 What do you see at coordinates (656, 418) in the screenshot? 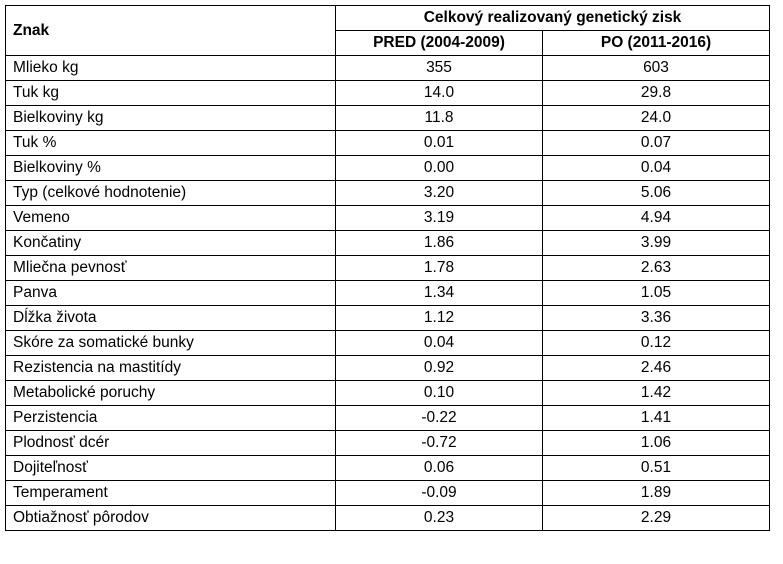
I see `po-value: 1.41` at bounding box center [656, 418].